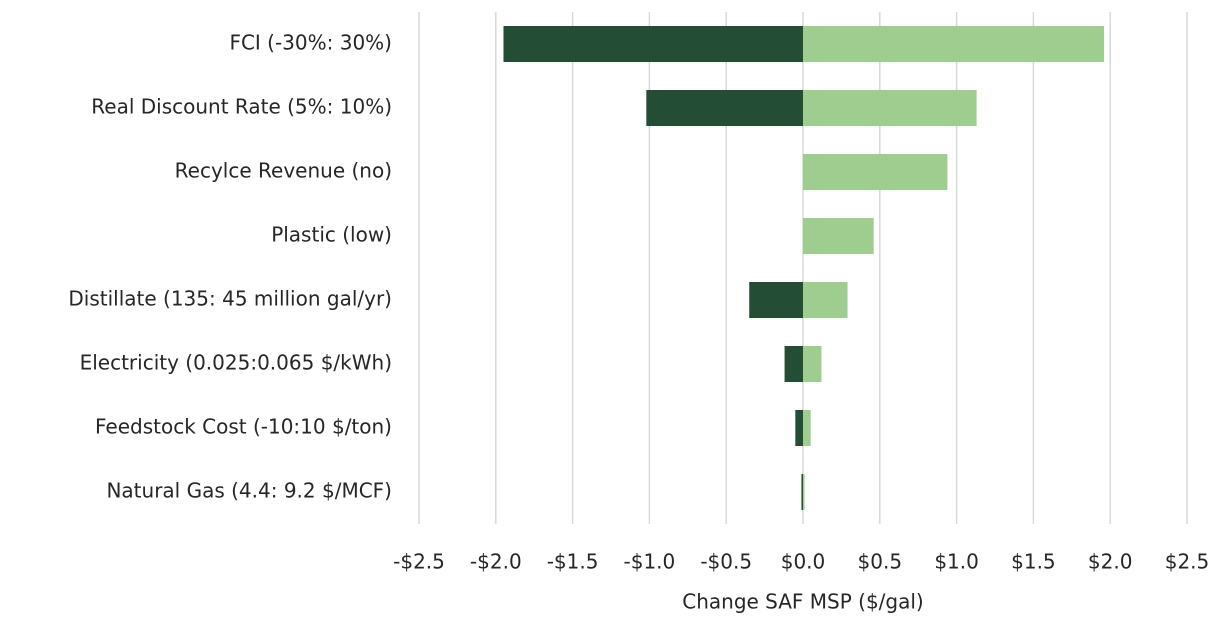 The width and height of the screenshot is (1217, 617). What do you see at coordinates (241, 107) in the screenshot?
I see `y-tick-label: Real Discount Rate (5%: 10%)` at bounding box center [241, 107].